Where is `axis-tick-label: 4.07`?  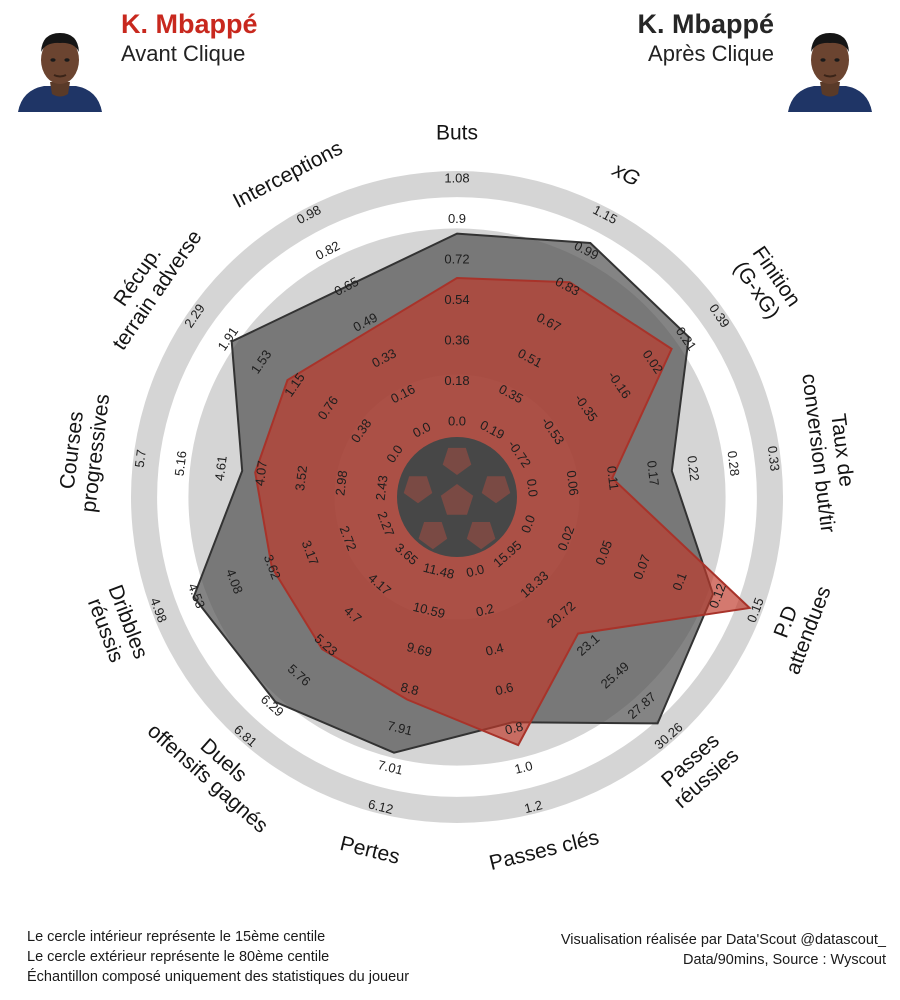
axis-tick-label: 4.07 is located at coordinates (261, 473).